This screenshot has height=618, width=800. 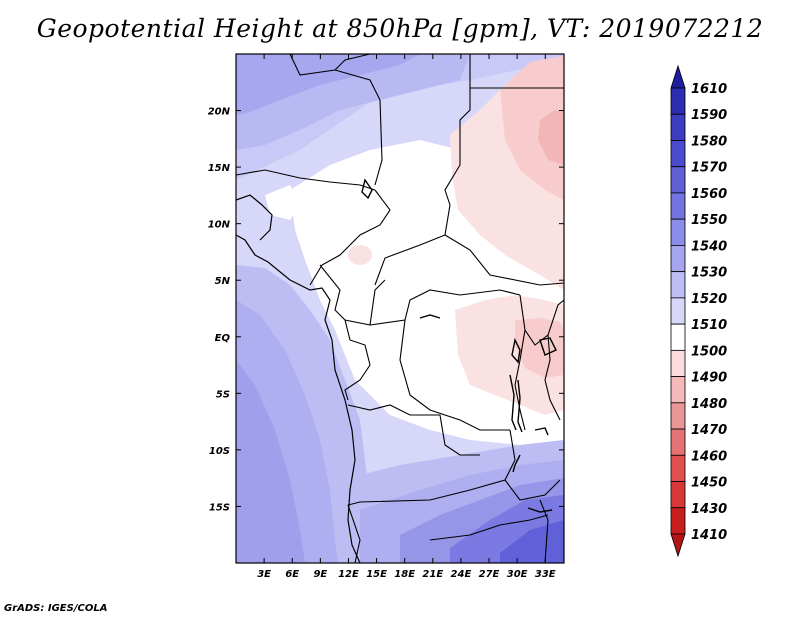 I want to click on lon-tick-label: 33E, so click(x=545, y=574).